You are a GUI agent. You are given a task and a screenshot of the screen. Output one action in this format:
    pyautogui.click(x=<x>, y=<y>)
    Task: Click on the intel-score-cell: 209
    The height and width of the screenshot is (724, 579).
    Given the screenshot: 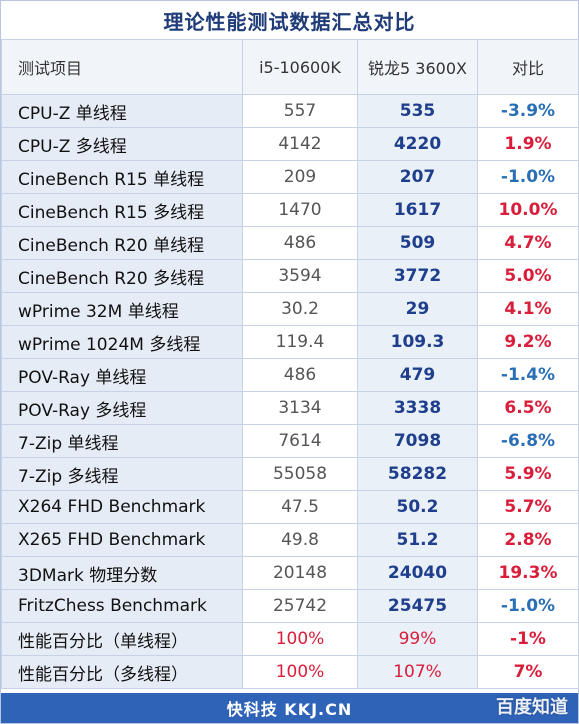 What is the action you would take?
    pyautogui.click(x=300, y=177)
    